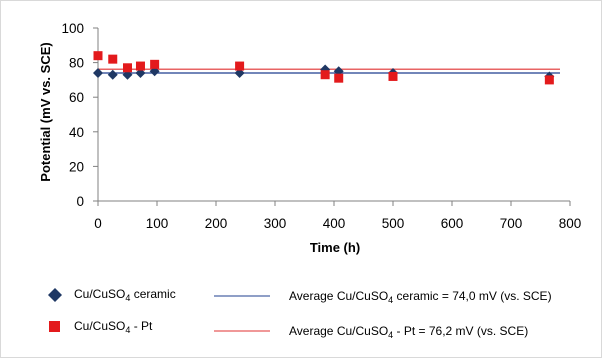 The height and width of the screenshot is (360, 604). Describe the element at coordinates (76, 166) in the screenshot. I see `y-tick-label: 20` at that location.